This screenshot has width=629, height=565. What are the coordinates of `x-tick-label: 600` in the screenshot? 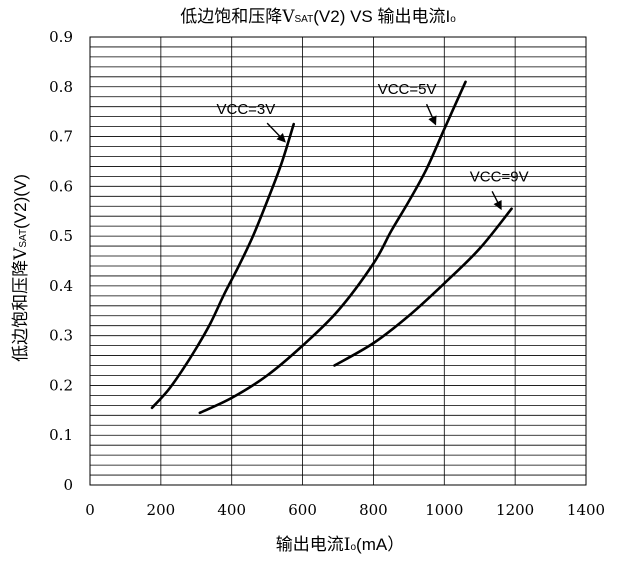 It's located at (302, 510).